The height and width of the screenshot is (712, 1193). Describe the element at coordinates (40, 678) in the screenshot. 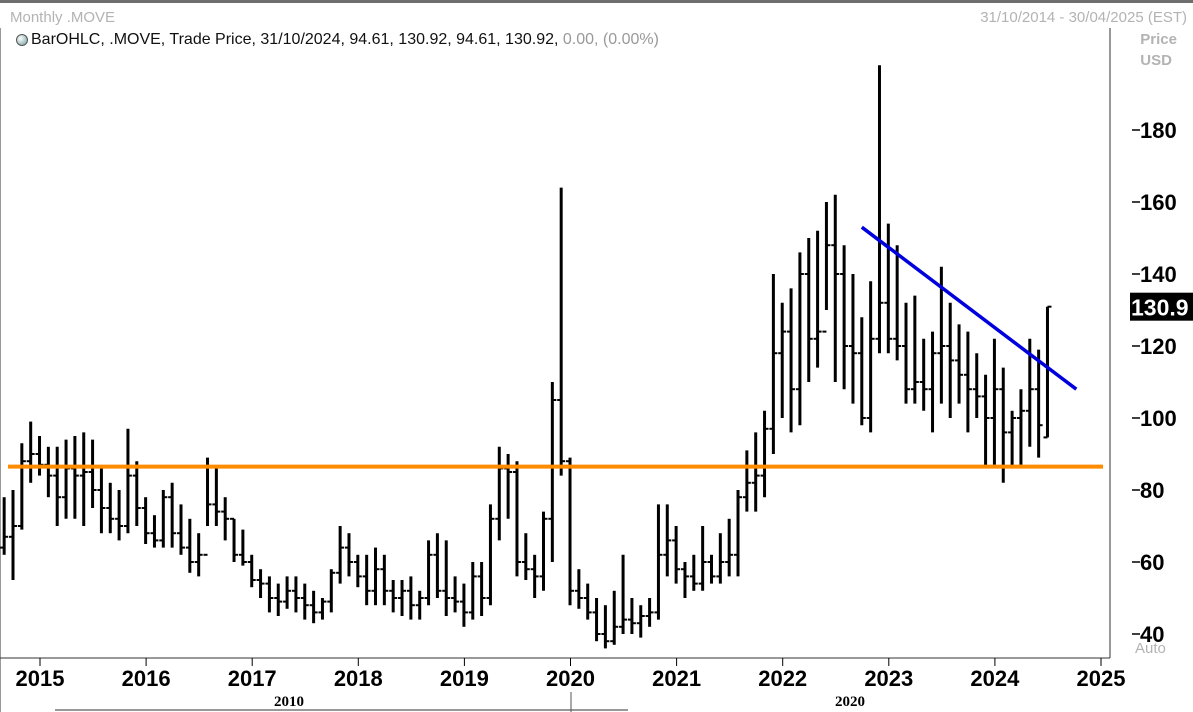

I see `x-tick-label: 2015` at that location.